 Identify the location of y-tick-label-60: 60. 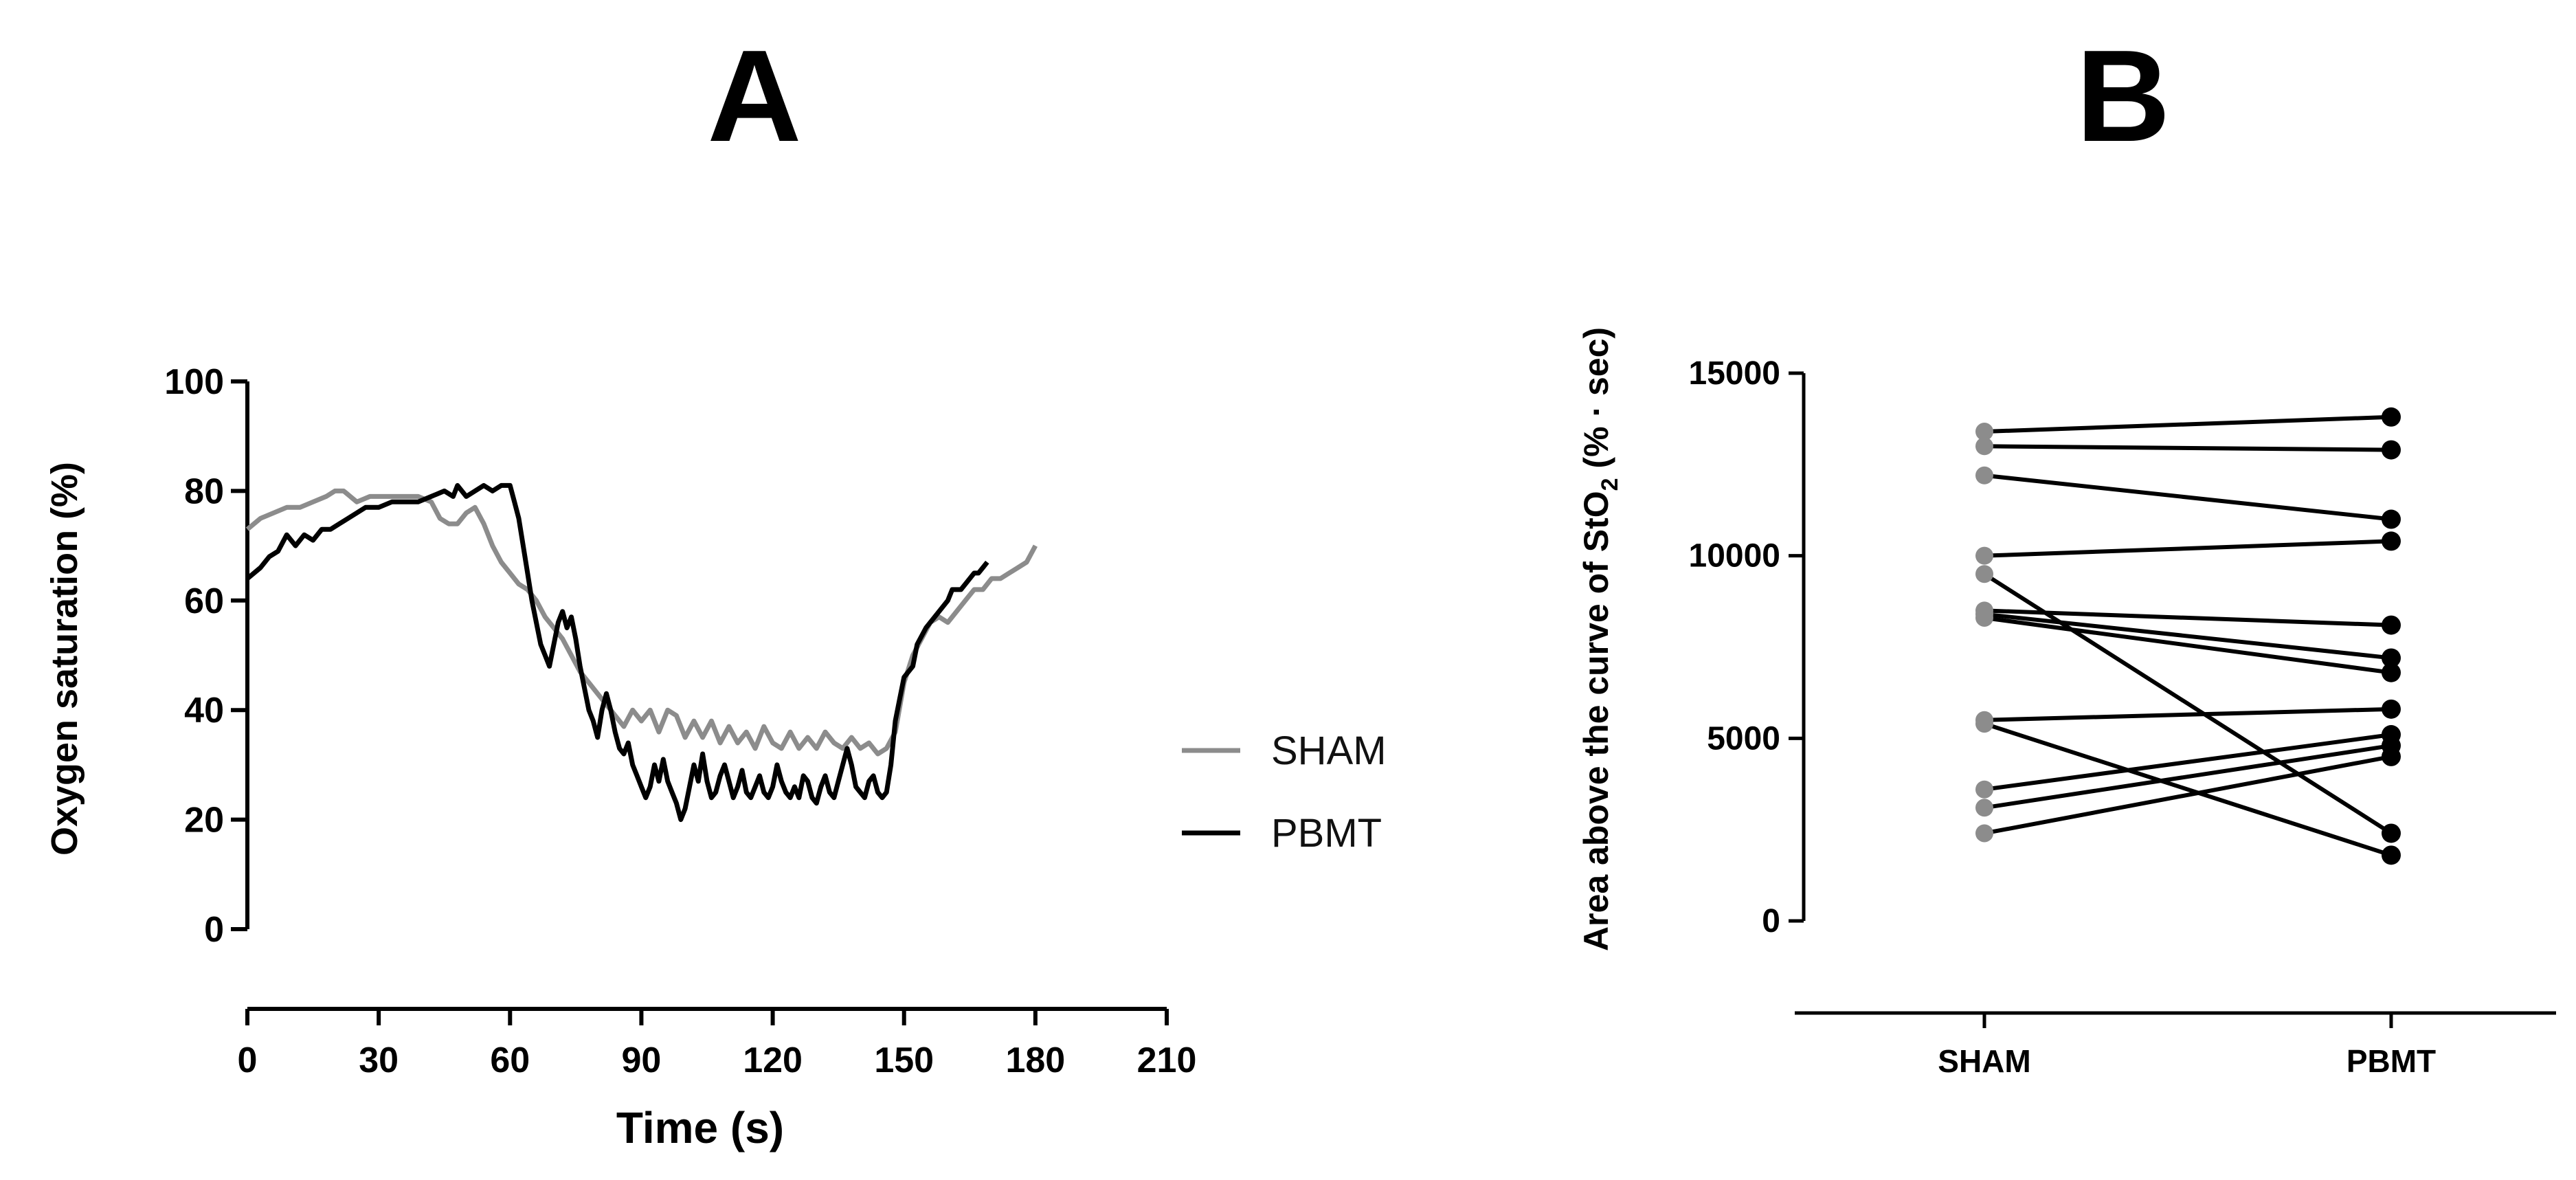
(204, 601).